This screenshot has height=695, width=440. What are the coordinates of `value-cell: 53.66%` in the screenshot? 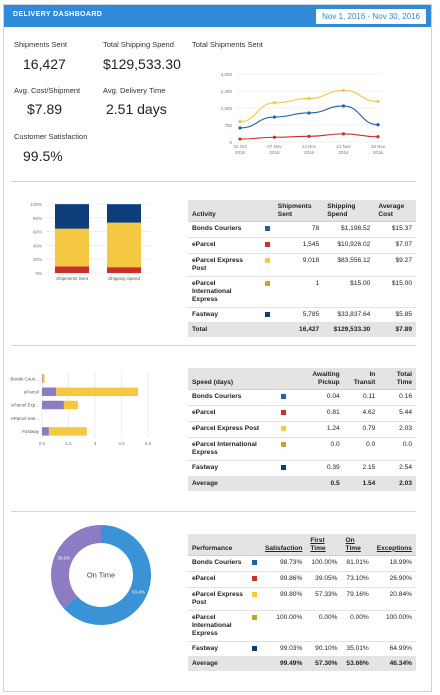 It's located at (357, 664).